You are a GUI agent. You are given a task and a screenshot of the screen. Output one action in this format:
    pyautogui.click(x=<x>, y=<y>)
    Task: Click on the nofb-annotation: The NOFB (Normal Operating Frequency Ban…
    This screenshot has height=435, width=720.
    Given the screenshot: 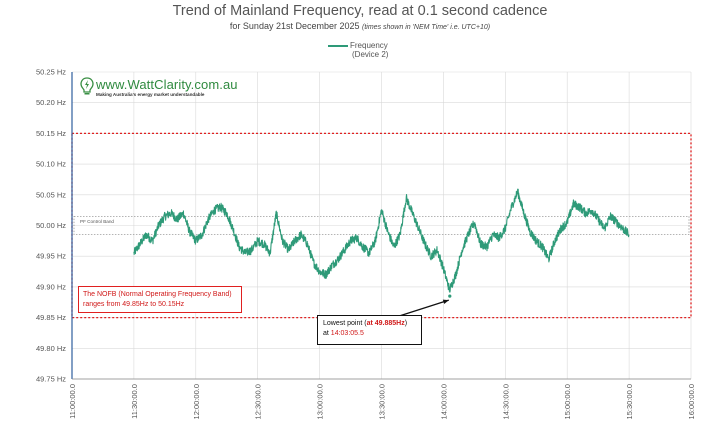 What is the action you would take?
    pyautogui.click(x=160, y=299)
    